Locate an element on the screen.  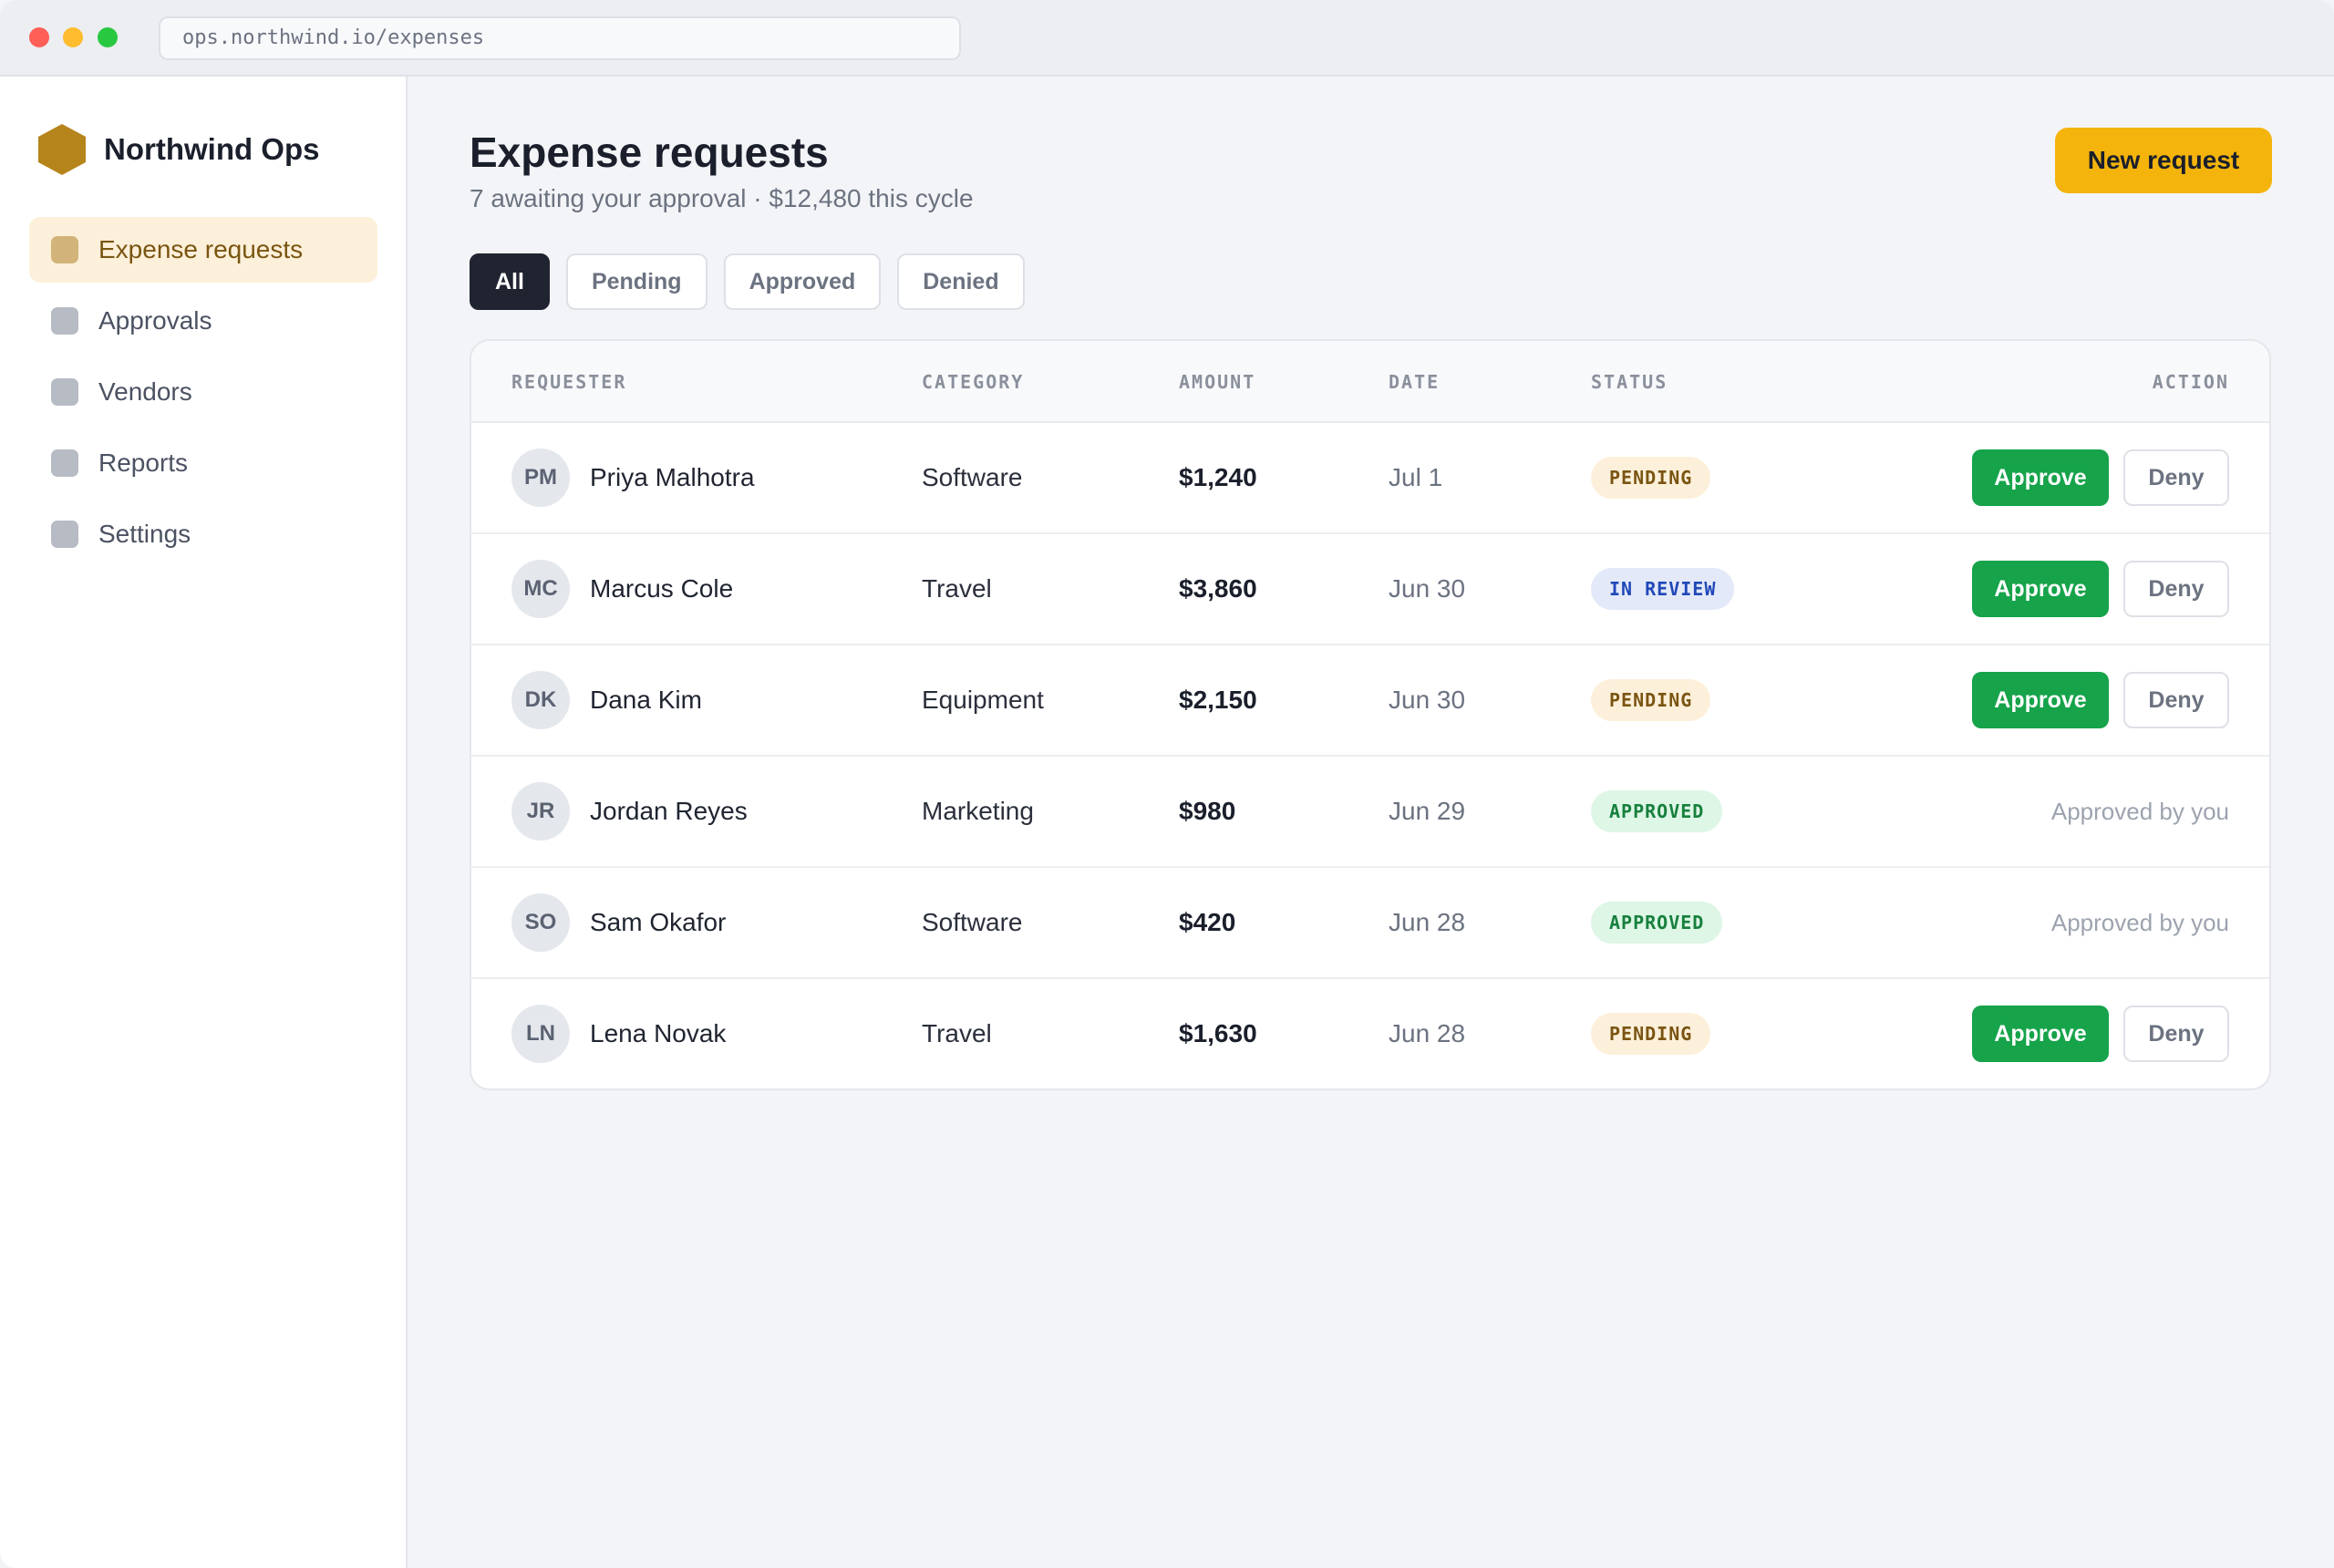
date-cell: Jul 1 is located at coordinates (1415, 477).